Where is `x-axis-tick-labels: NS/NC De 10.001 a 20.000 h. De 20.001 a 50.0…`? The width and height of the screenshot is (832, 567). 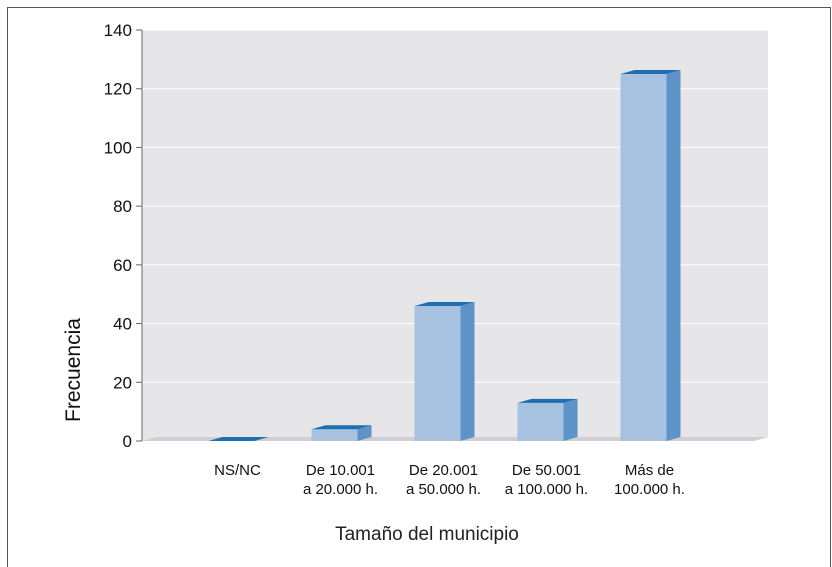
x-axis-tick-labels: NS/NC De 10.001 a 20.000 h. De 20.001 a 50.0… is located at coordinates (449, 480).